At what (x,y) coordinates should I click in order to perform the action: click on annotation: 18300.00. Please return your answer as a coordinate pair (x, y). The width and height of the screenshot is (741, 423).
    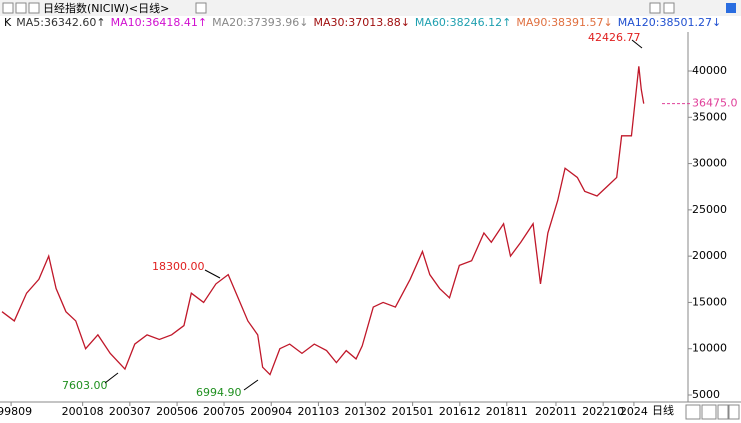
    Looking at the image, I should click on (178, 266).